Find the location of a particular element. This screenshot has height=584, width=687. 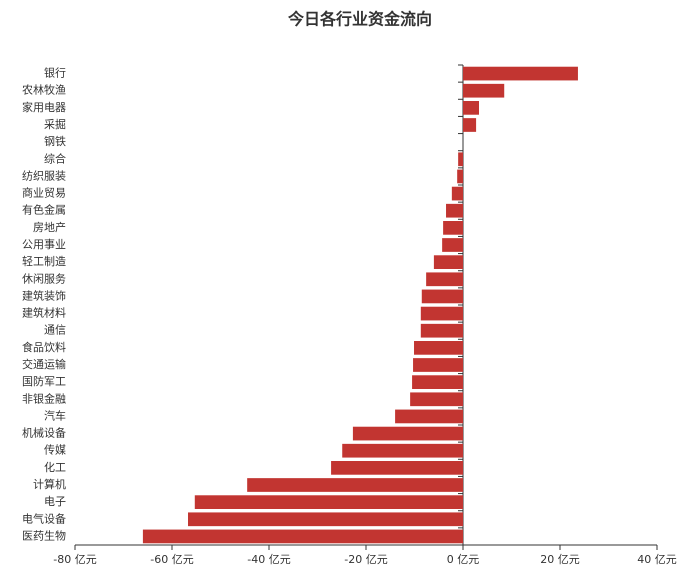

x-tick-label: 40 亿元 is located at coordinates (657, 559).